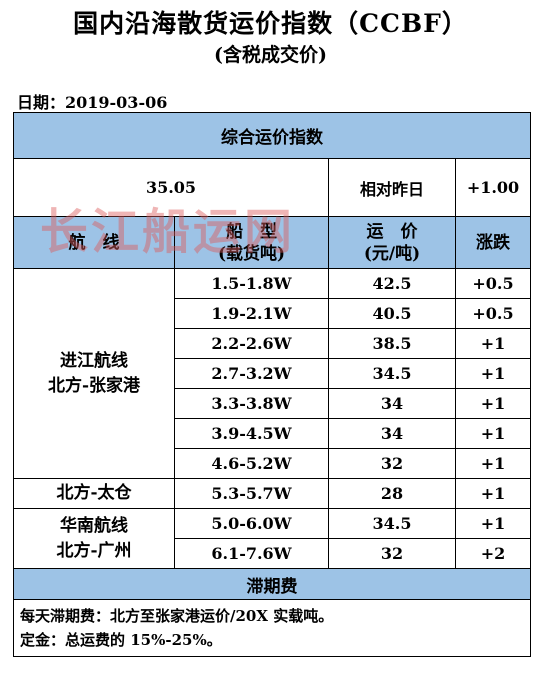 This screenshot has height=690, width=541. I want to click on table-row: 北方-太仓 5.3-5.7W 28 +1, so click(272, 493).